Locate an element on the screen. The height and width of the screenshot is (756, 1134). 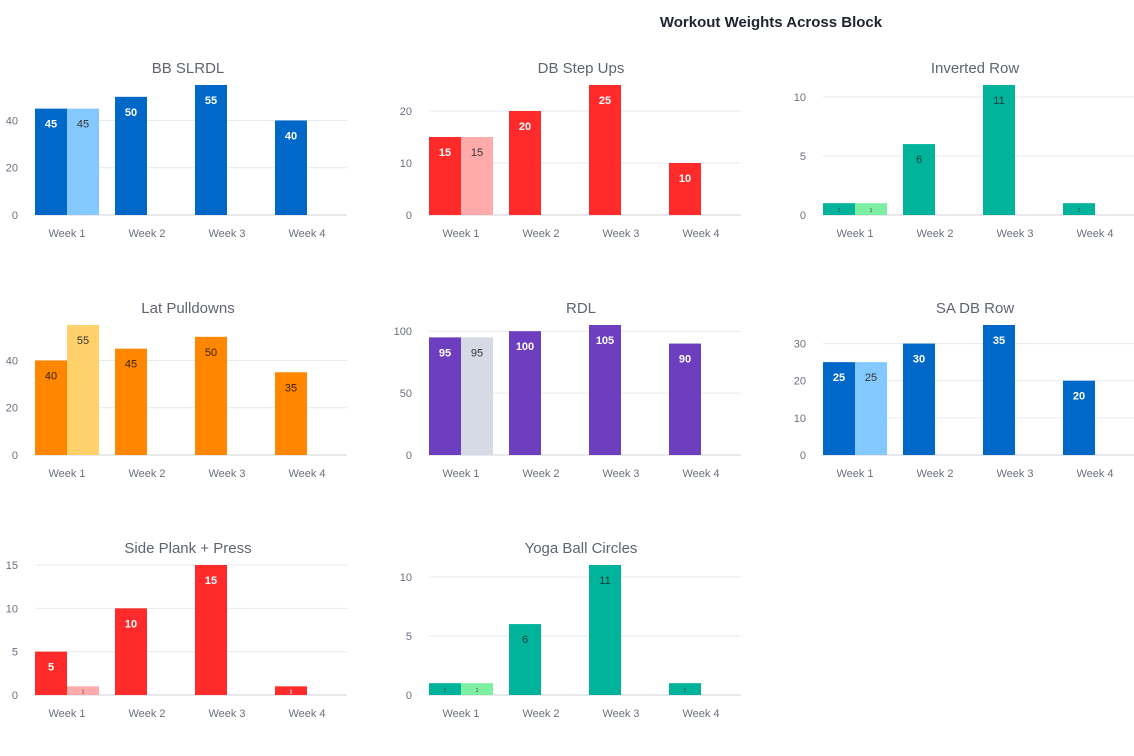
data-label: 15 is located at coordinates (211, 581).